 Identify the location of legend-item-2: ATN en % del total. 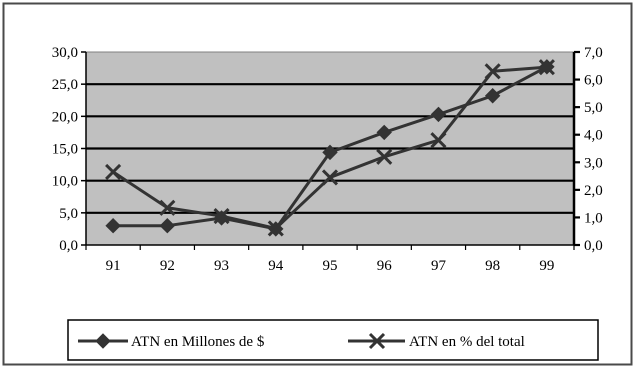
(436, 341).